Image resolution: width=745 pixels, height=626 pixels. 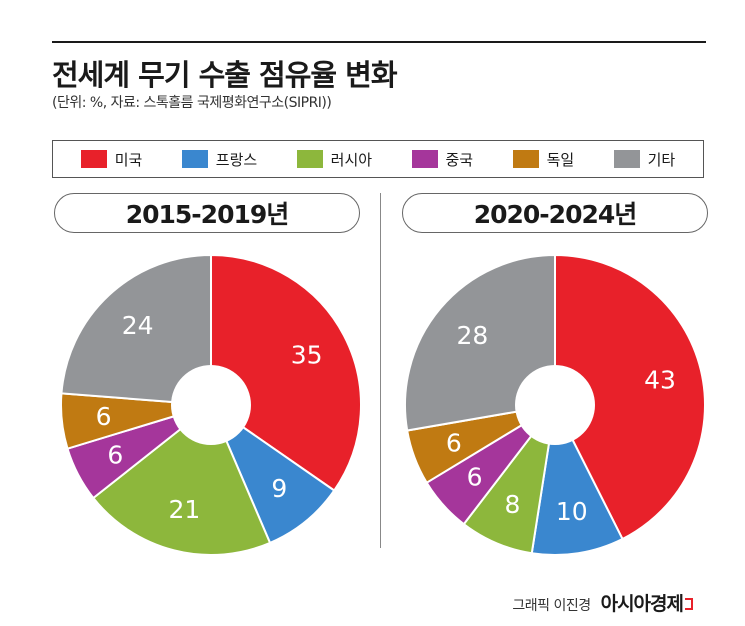 What do you see at coordinates (379, 42) in the screenshot?
I see `top-rule` at bounding box center [379, 42].